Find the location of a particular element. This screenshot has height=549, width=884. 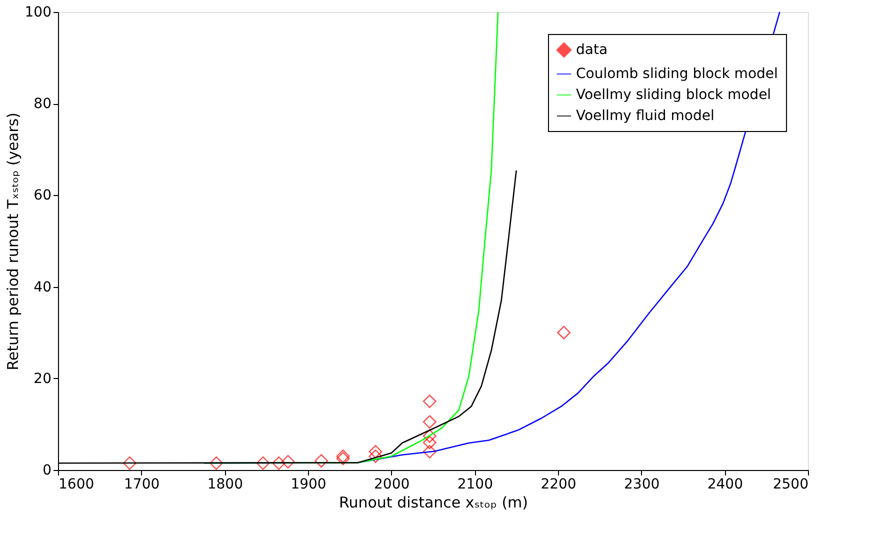

y-tick-label: 20 is located at coordinates (43, 378).